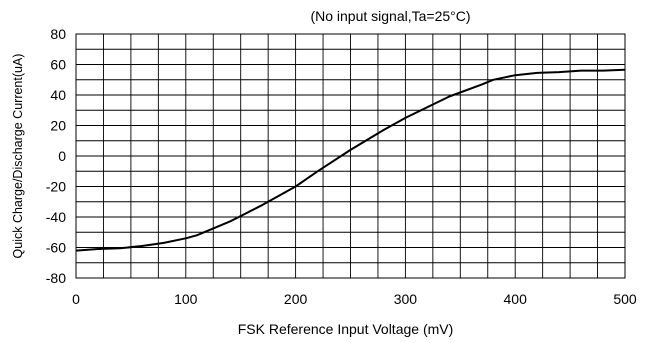 Image resolution: width=653 pixels, height=343 pixels. Describe the element at coordinates (296, 299) in the screenshot. I see `x-tick-label: 200` at that location.